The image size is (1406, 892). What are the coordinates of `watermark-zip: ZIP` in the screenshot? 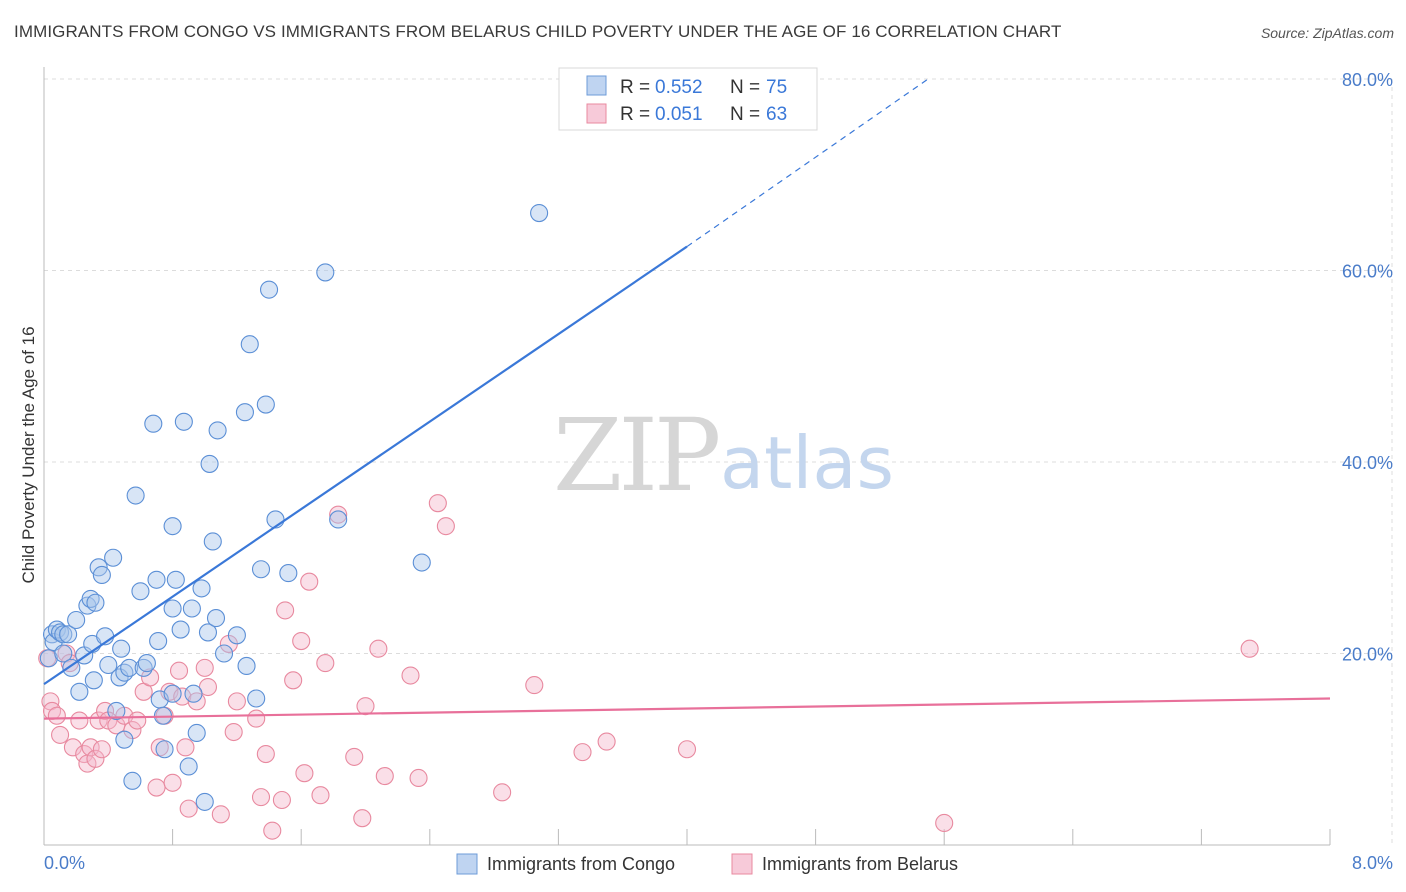 It's located at (635, 455).